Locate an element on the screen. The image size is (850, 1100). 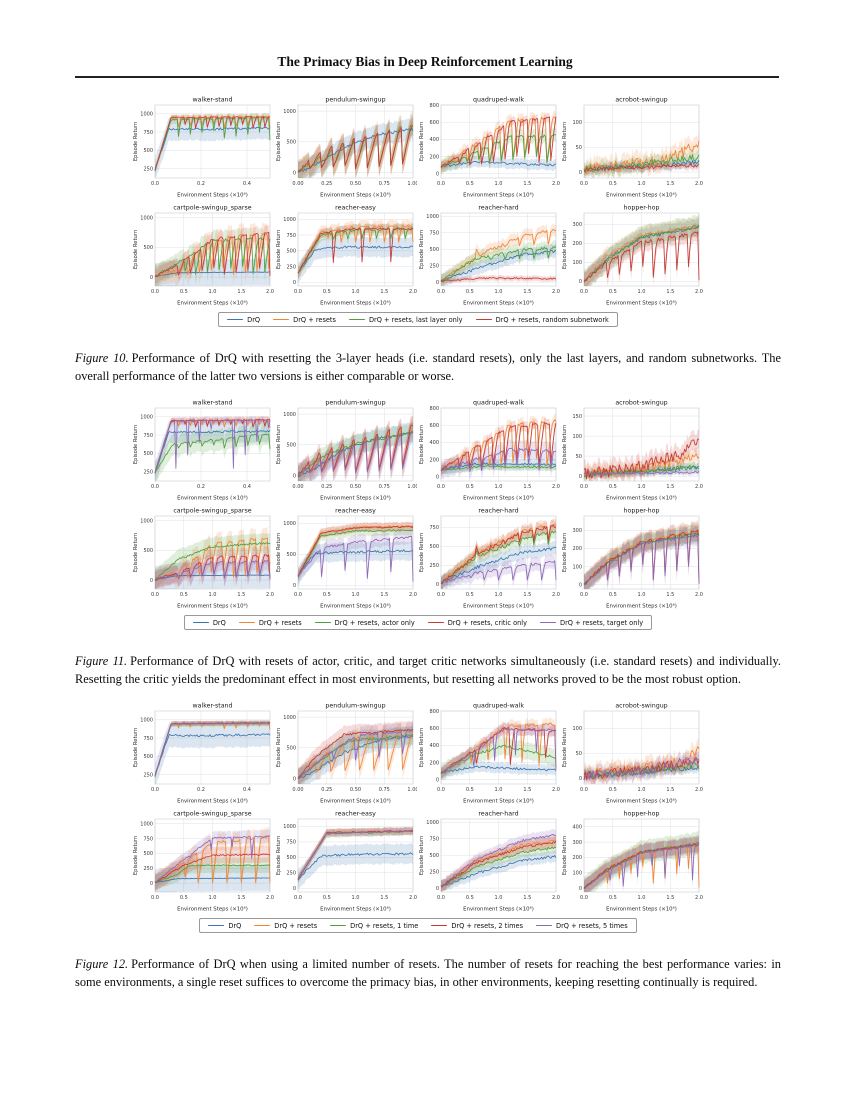
y-tick-label: 1000 is located at coordinates (146, 115).